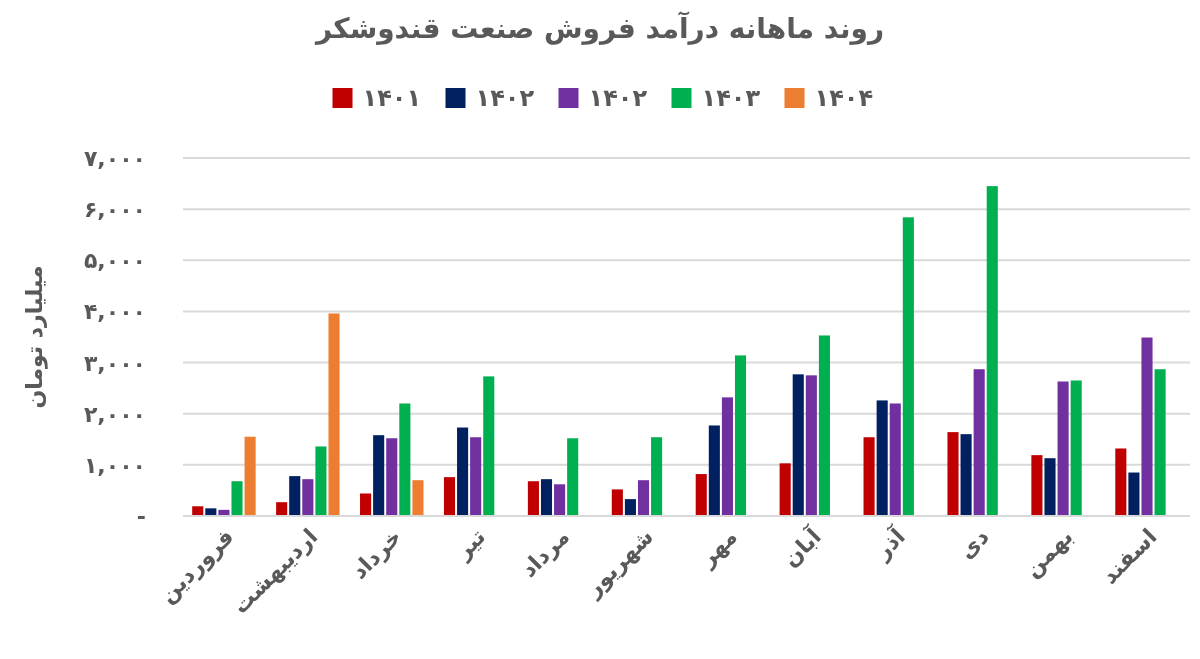 This screenshot has height=659, width=1200. Describe the element at coordinates (141, 516) in the screenshot. I see `y-tick-label: -` at that location.